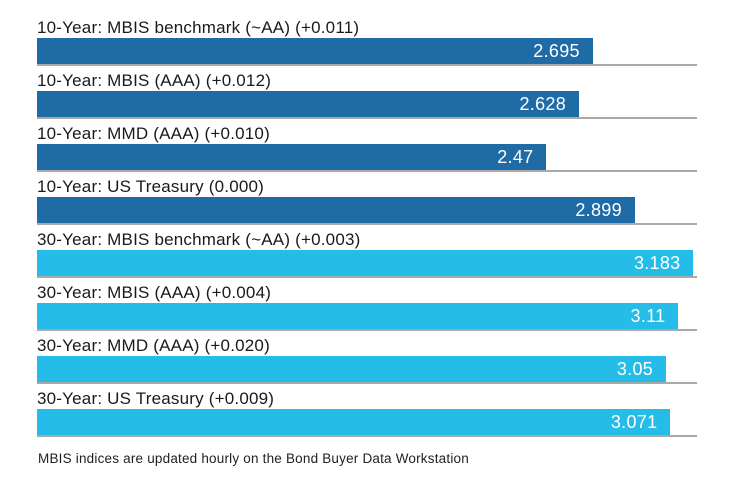 This screenshot has width=740, height=490. What do you see at coordinates (354, 422) in the screenshot?
I see `bar-30y-us-treasury: 3.071` at bounding box center [354, 422].